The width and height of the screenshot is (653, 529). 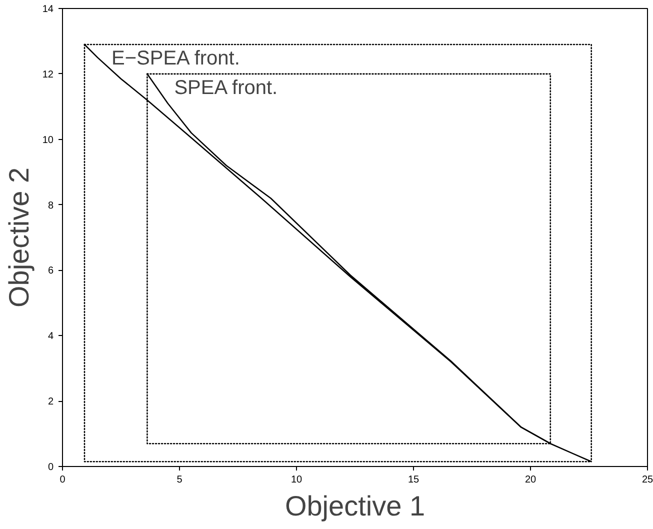 I want to click on x-tick-label: 20, so click(x=530, y=480).